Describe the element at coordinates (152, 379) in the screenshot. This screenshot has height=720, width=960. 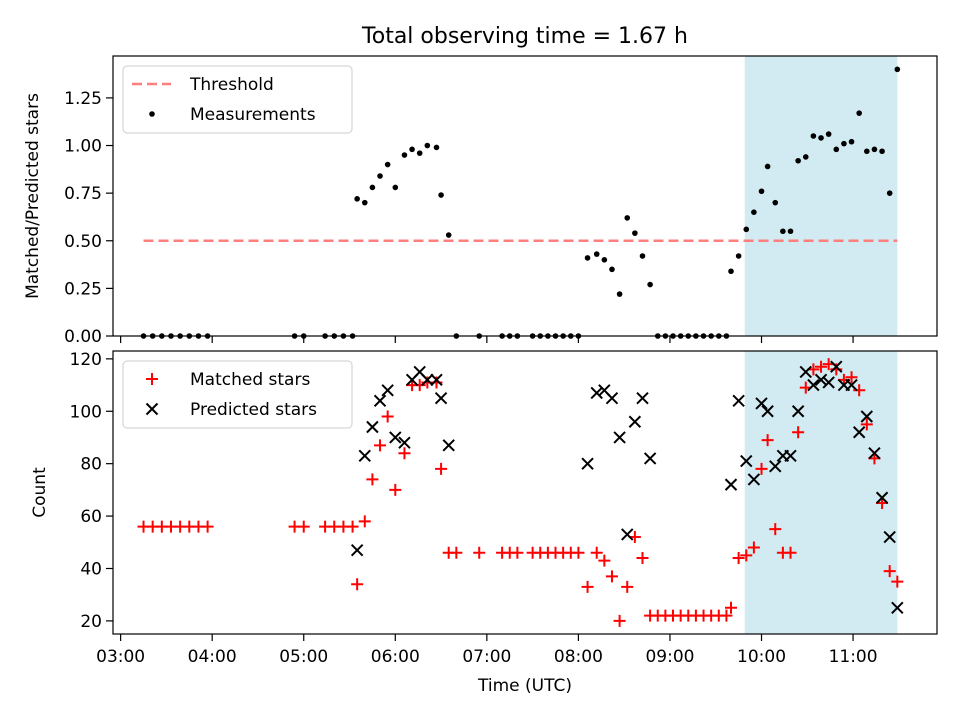
I see `legend-matched-swatch` at that location.